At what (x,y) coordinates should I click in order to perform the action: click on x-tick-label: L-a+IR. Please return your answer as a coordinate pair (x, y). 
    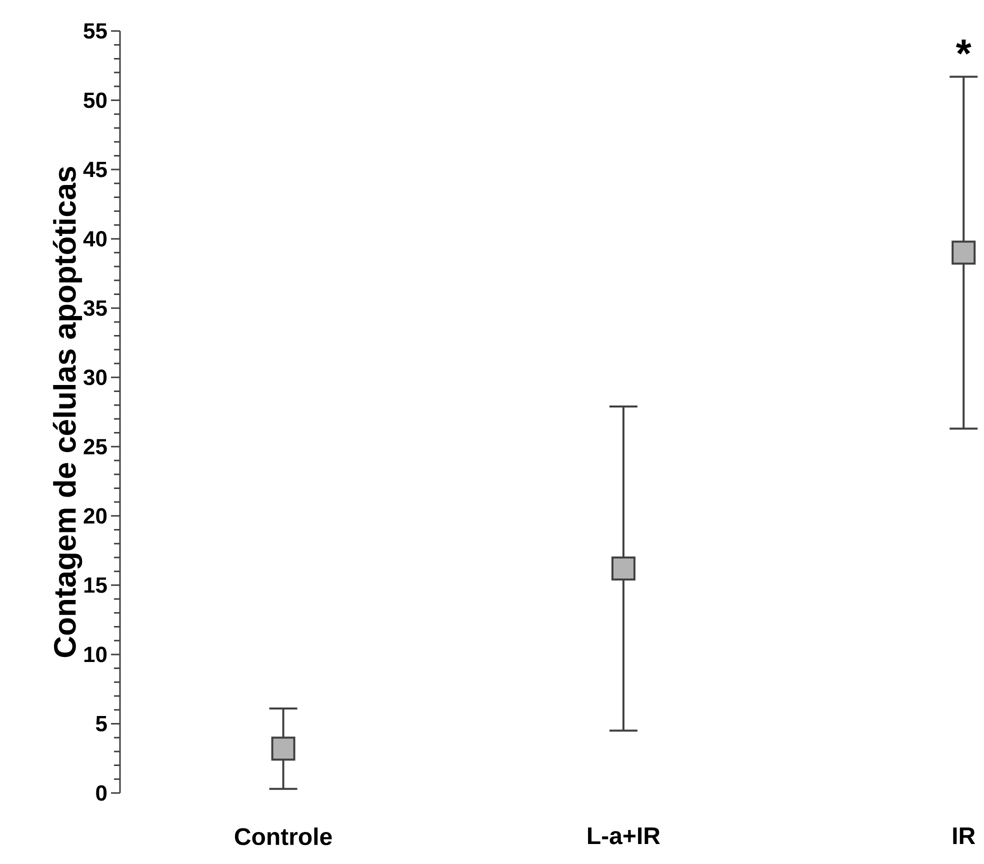
    Looking at the image, I should click on (624, 836).